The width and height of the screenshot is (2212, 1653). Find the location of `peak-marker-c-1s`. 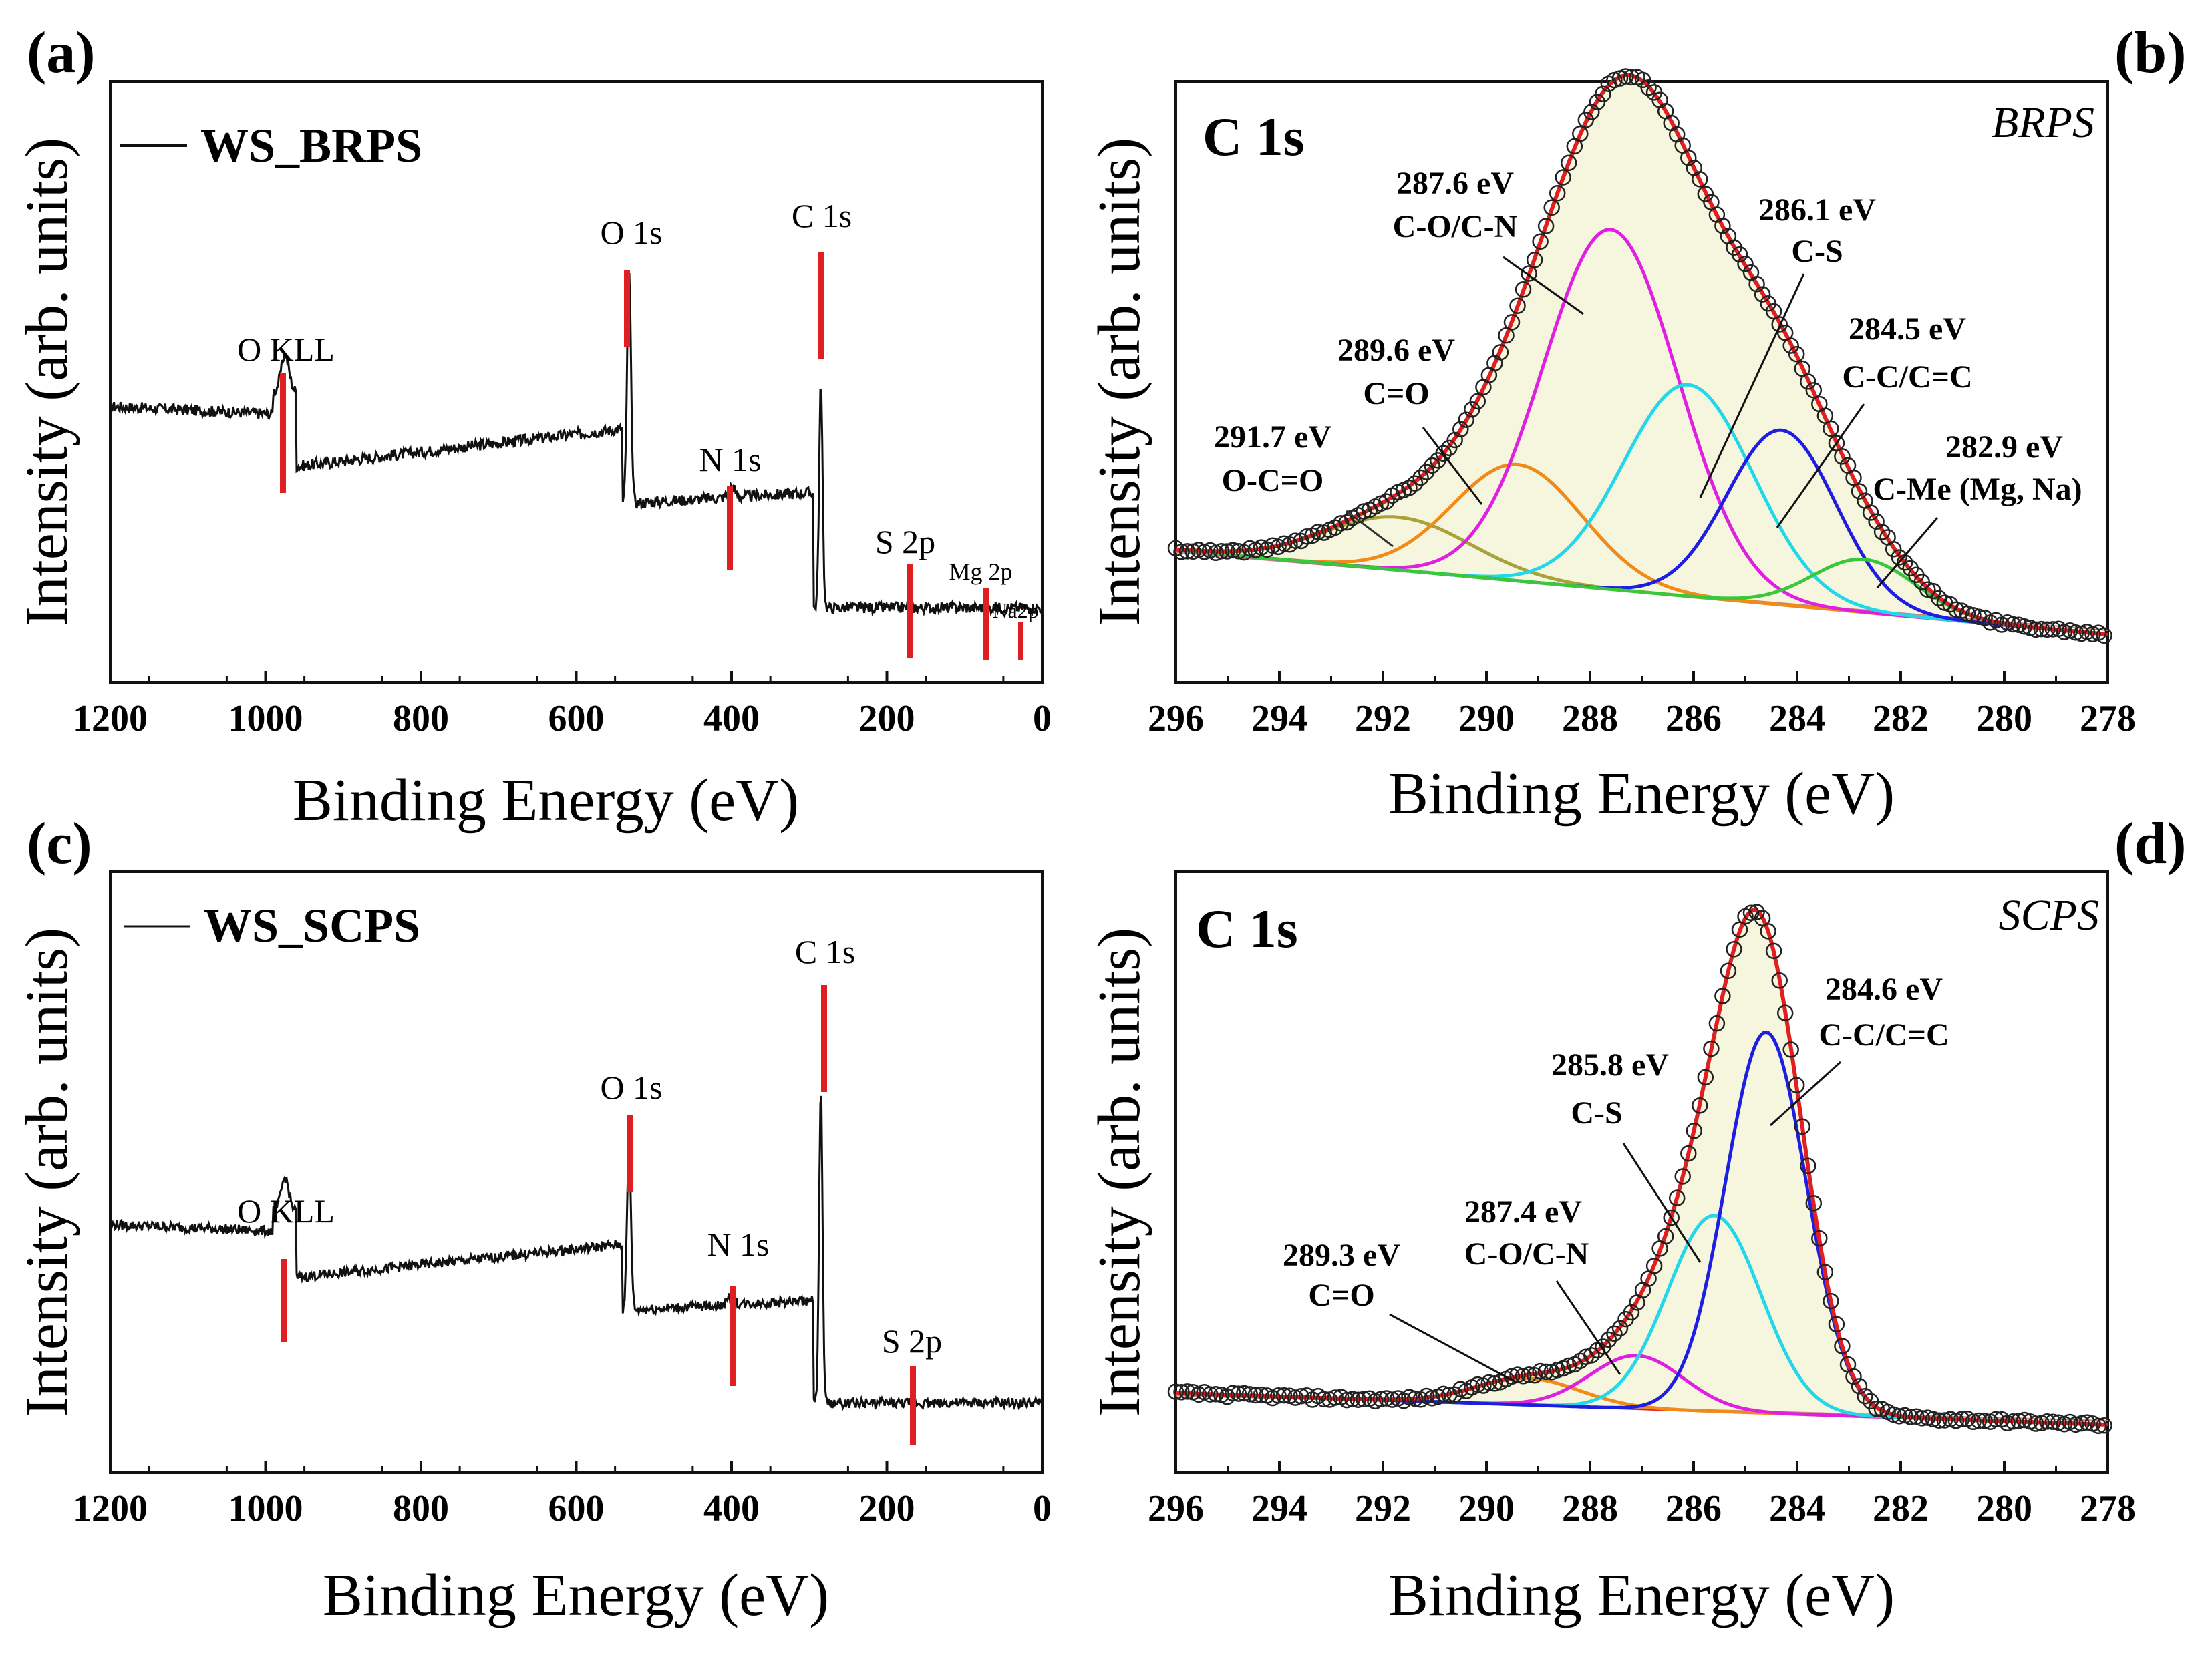

peak-marker-c-1s is located at coordinates (824, 1038).